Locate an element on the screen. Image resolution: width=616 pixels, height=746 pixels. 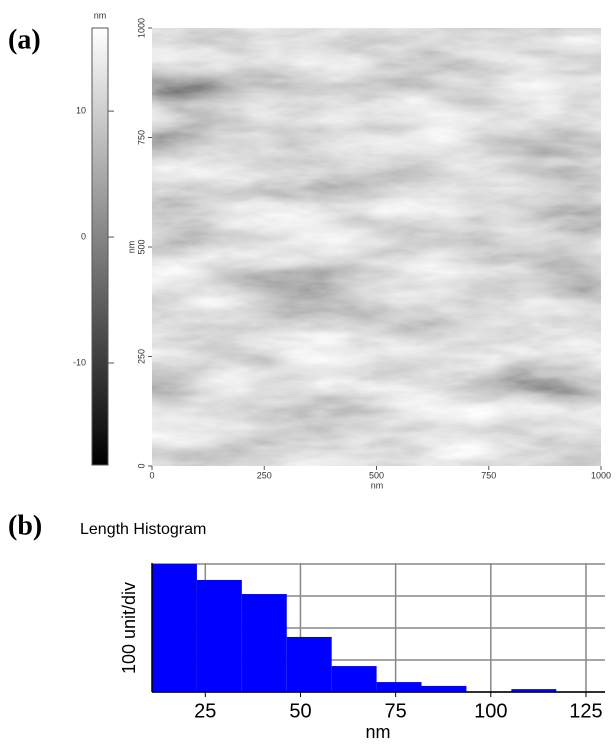
y-tick-label: 250 is located at coordinates (141, 356).